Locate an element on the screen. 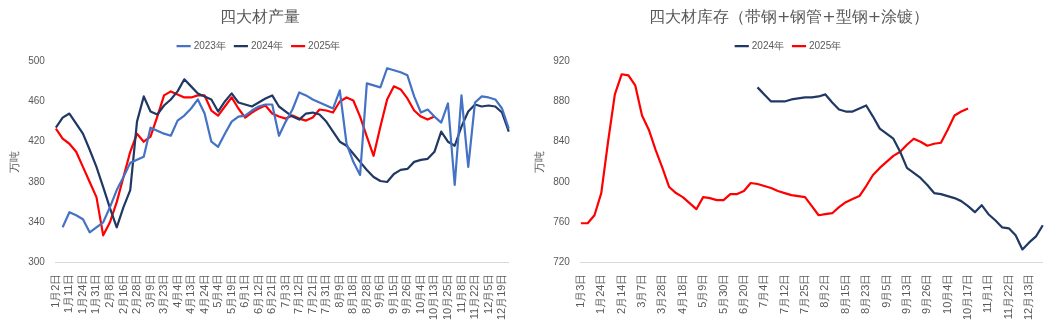 This screenshot has width=1059, height=327. x-tick-label: 1月2日 is located at coordinates (54, 290).